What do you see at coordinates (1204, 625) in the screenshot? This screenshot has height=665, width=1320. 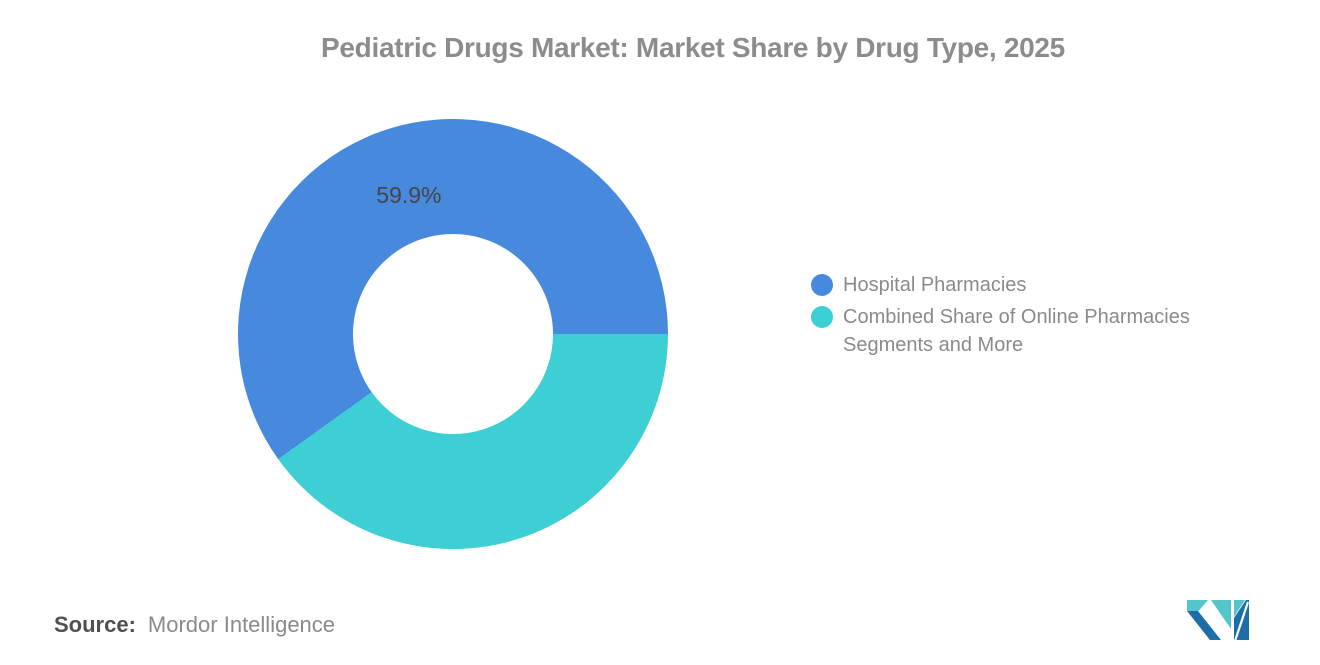 I see `logo-left-diagonal` at bounding box center [1204, 625].